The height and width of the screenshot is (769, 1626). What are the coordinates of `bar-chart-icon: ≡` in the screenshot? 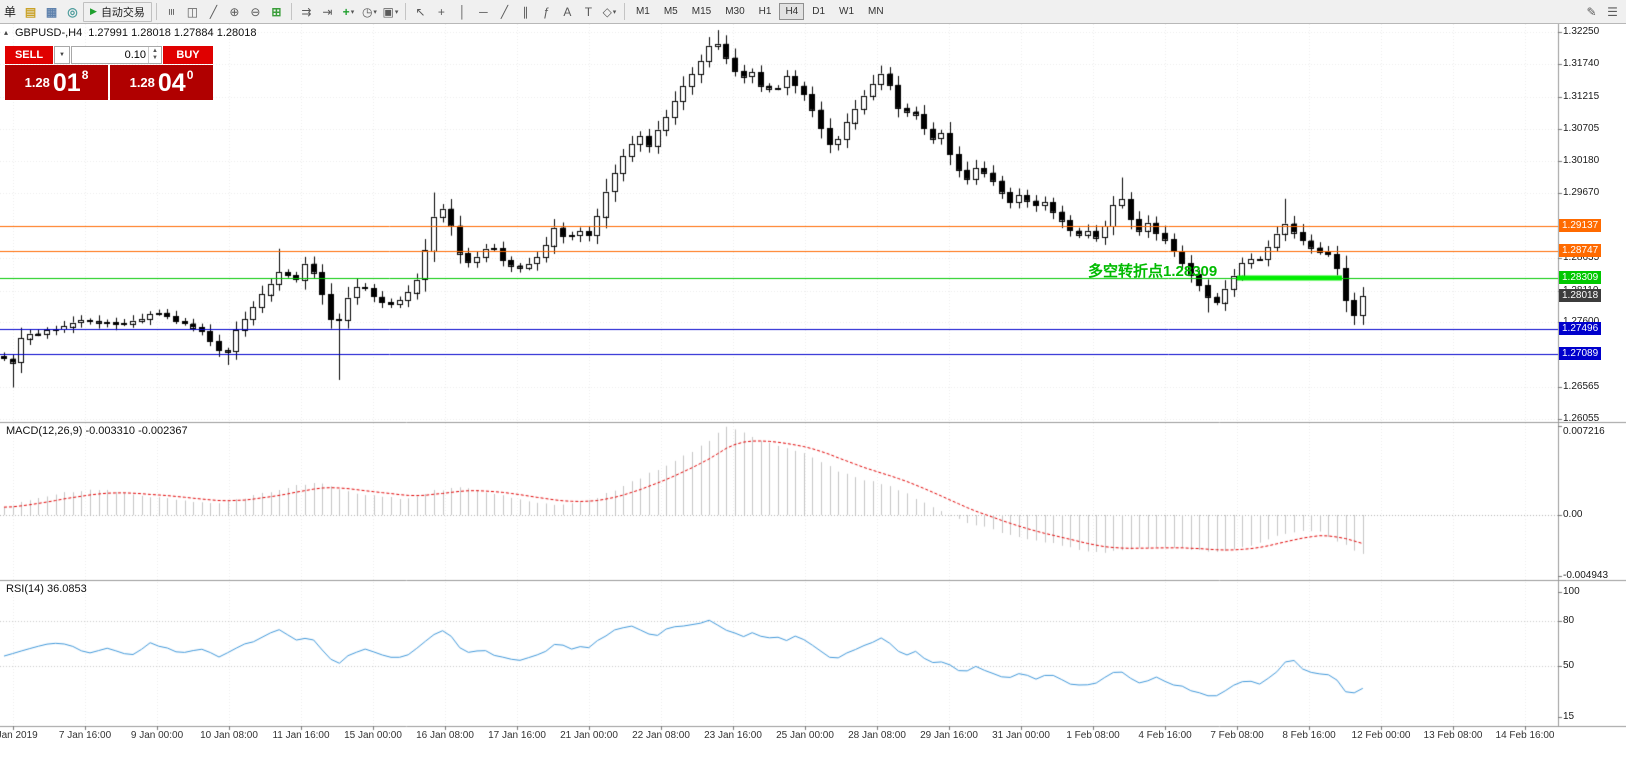 It's located at (171, 12).